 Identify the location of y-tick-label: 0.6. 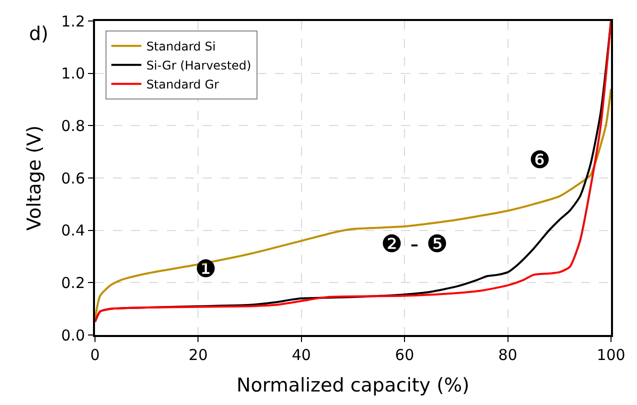
(73, 178).